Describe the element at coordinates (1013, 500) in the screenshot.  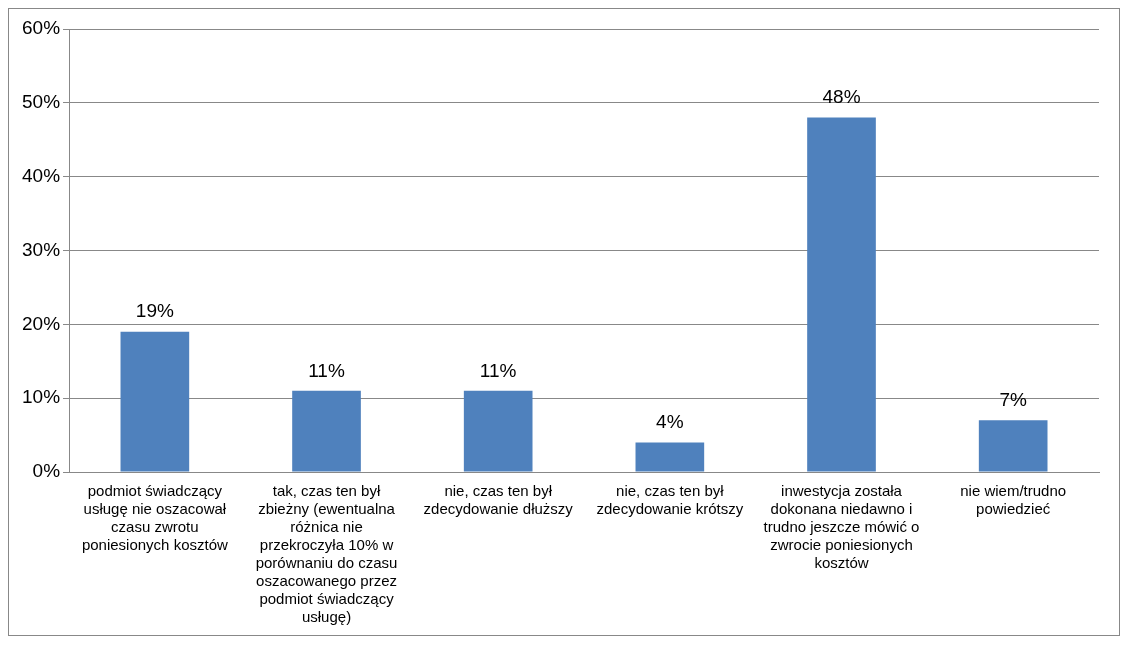
I see `x-tick-label: nie wiem/trudno powiedzieć` at that location.